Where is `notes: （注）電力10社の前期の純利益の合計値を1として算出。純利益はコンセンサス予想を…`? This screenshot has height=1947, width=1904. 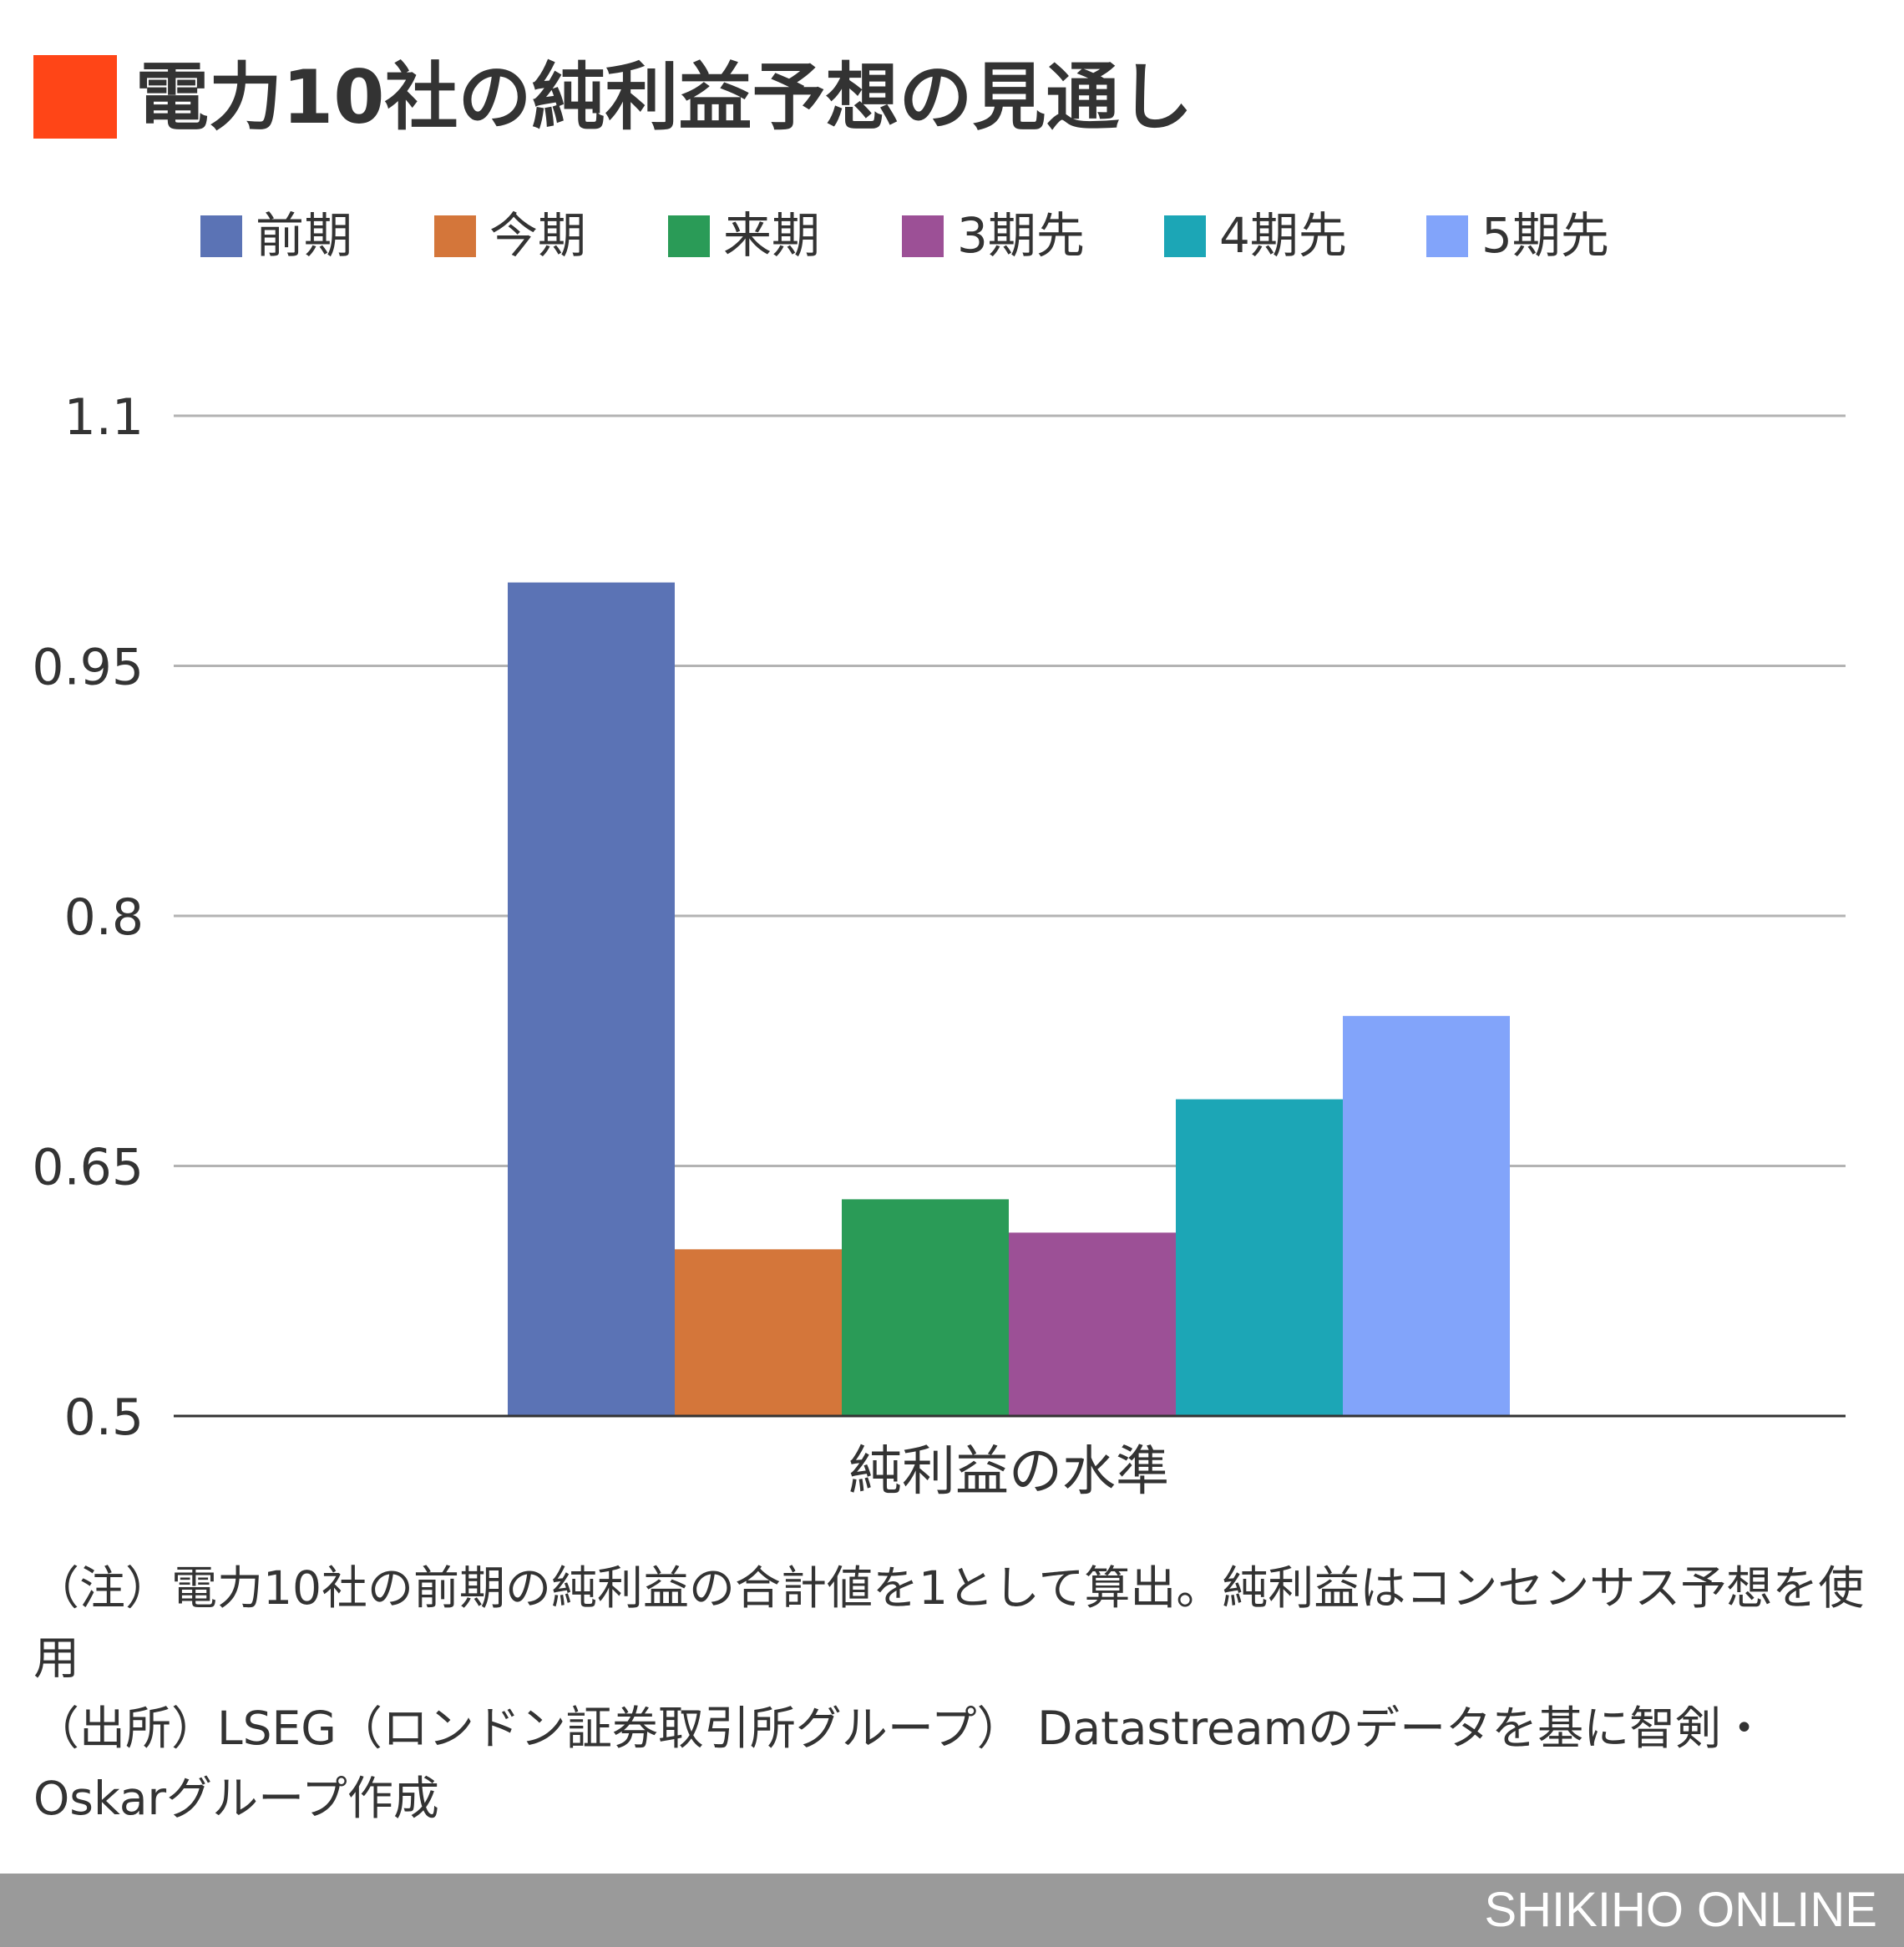
notes: （注）電力10社の前期の純利益の合計値を1として算出。純利益はコンセンサス予想を… is located at coordinates (952, 1693).